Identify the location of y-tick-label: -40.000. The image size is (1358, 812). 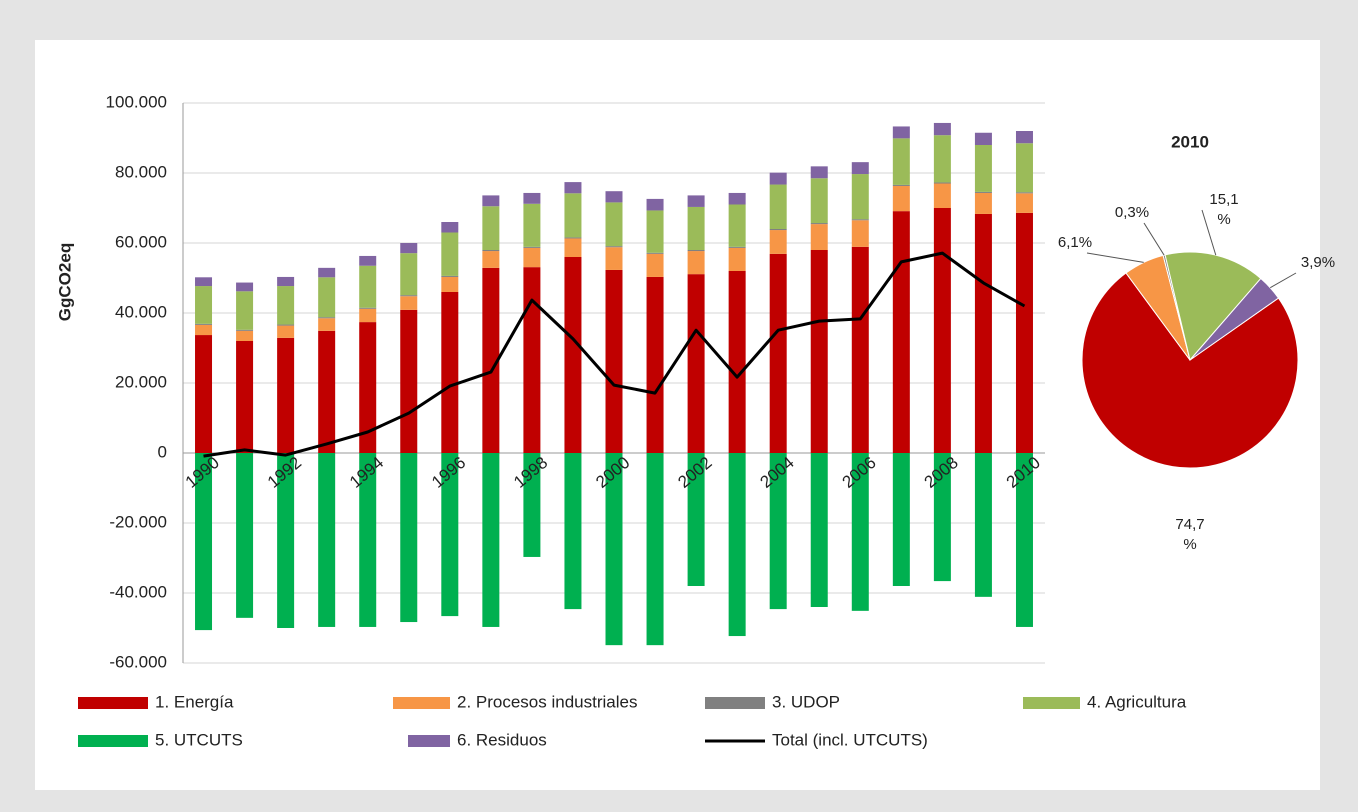
(138, 591).